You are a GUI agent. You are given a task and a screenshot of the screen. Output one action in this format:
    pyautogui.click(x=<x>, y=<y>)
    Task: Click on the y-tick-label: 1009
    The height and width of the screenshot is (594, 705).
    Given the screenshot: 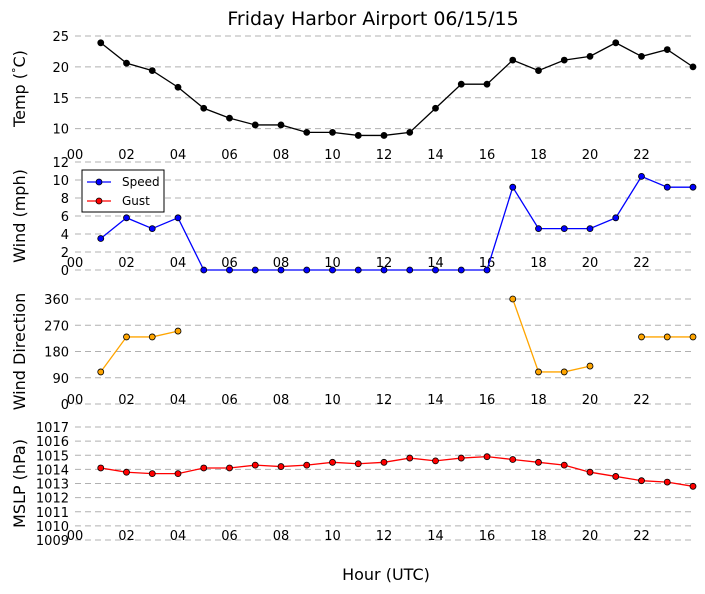 What is the action you would take?
    pyautogui.click(x=52, y=541)
    